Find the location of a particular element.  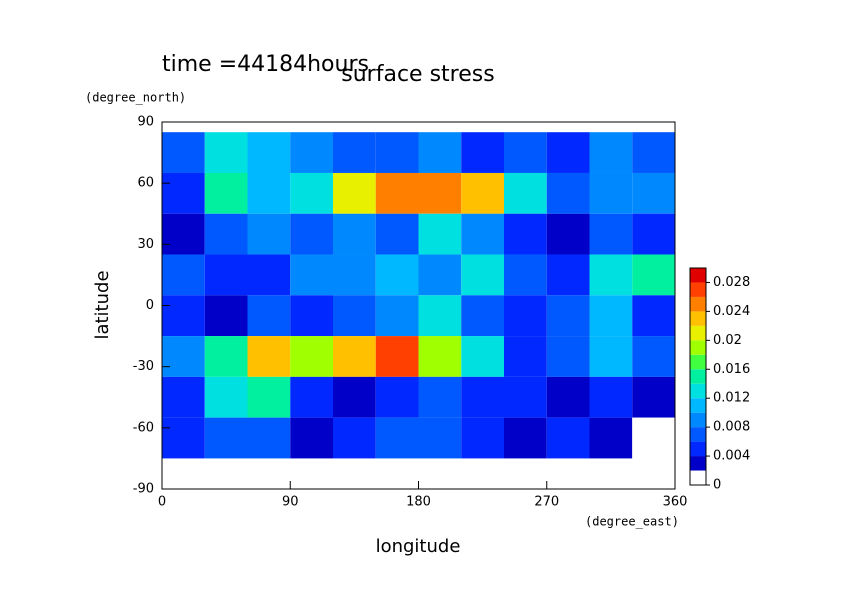

x-tick-label: 0 is located at coordinates (162, 502).